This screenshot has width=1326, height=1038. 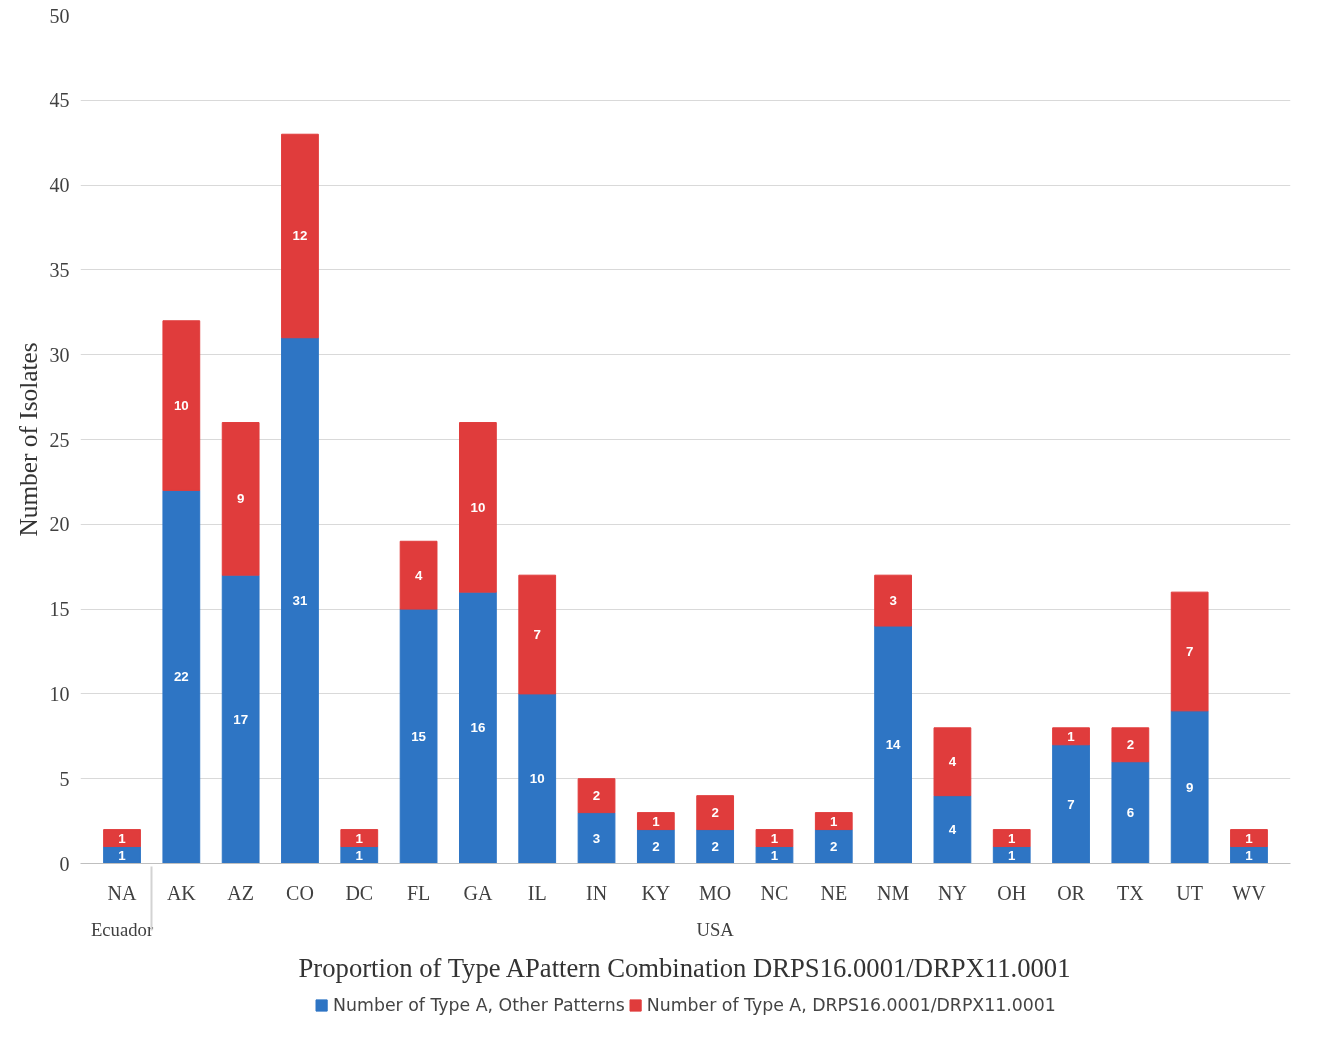 I want to click on data-label: 15, so click(x=419, y=736).